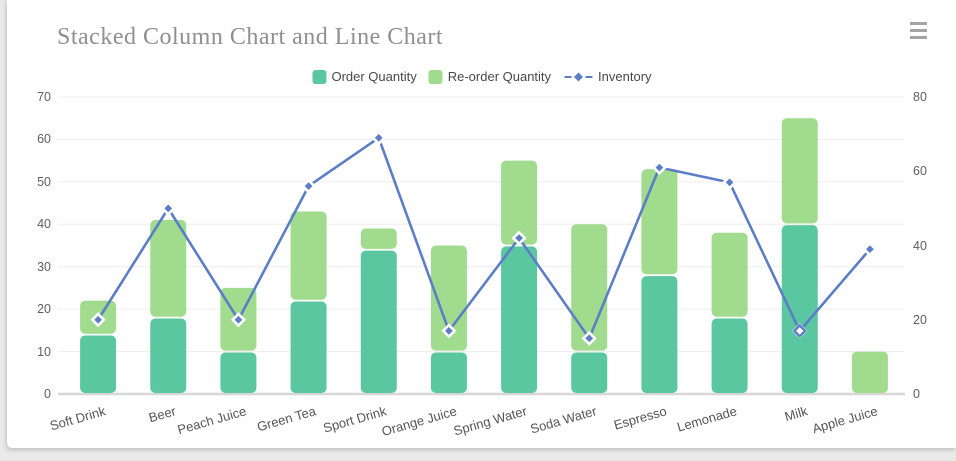 The height and width of the screenshot is (461, 956). What do you see at coordinates (920, 245) in the screenshot?
I see `right-axis-tick-label: 40` at bounding box center [920, 245].